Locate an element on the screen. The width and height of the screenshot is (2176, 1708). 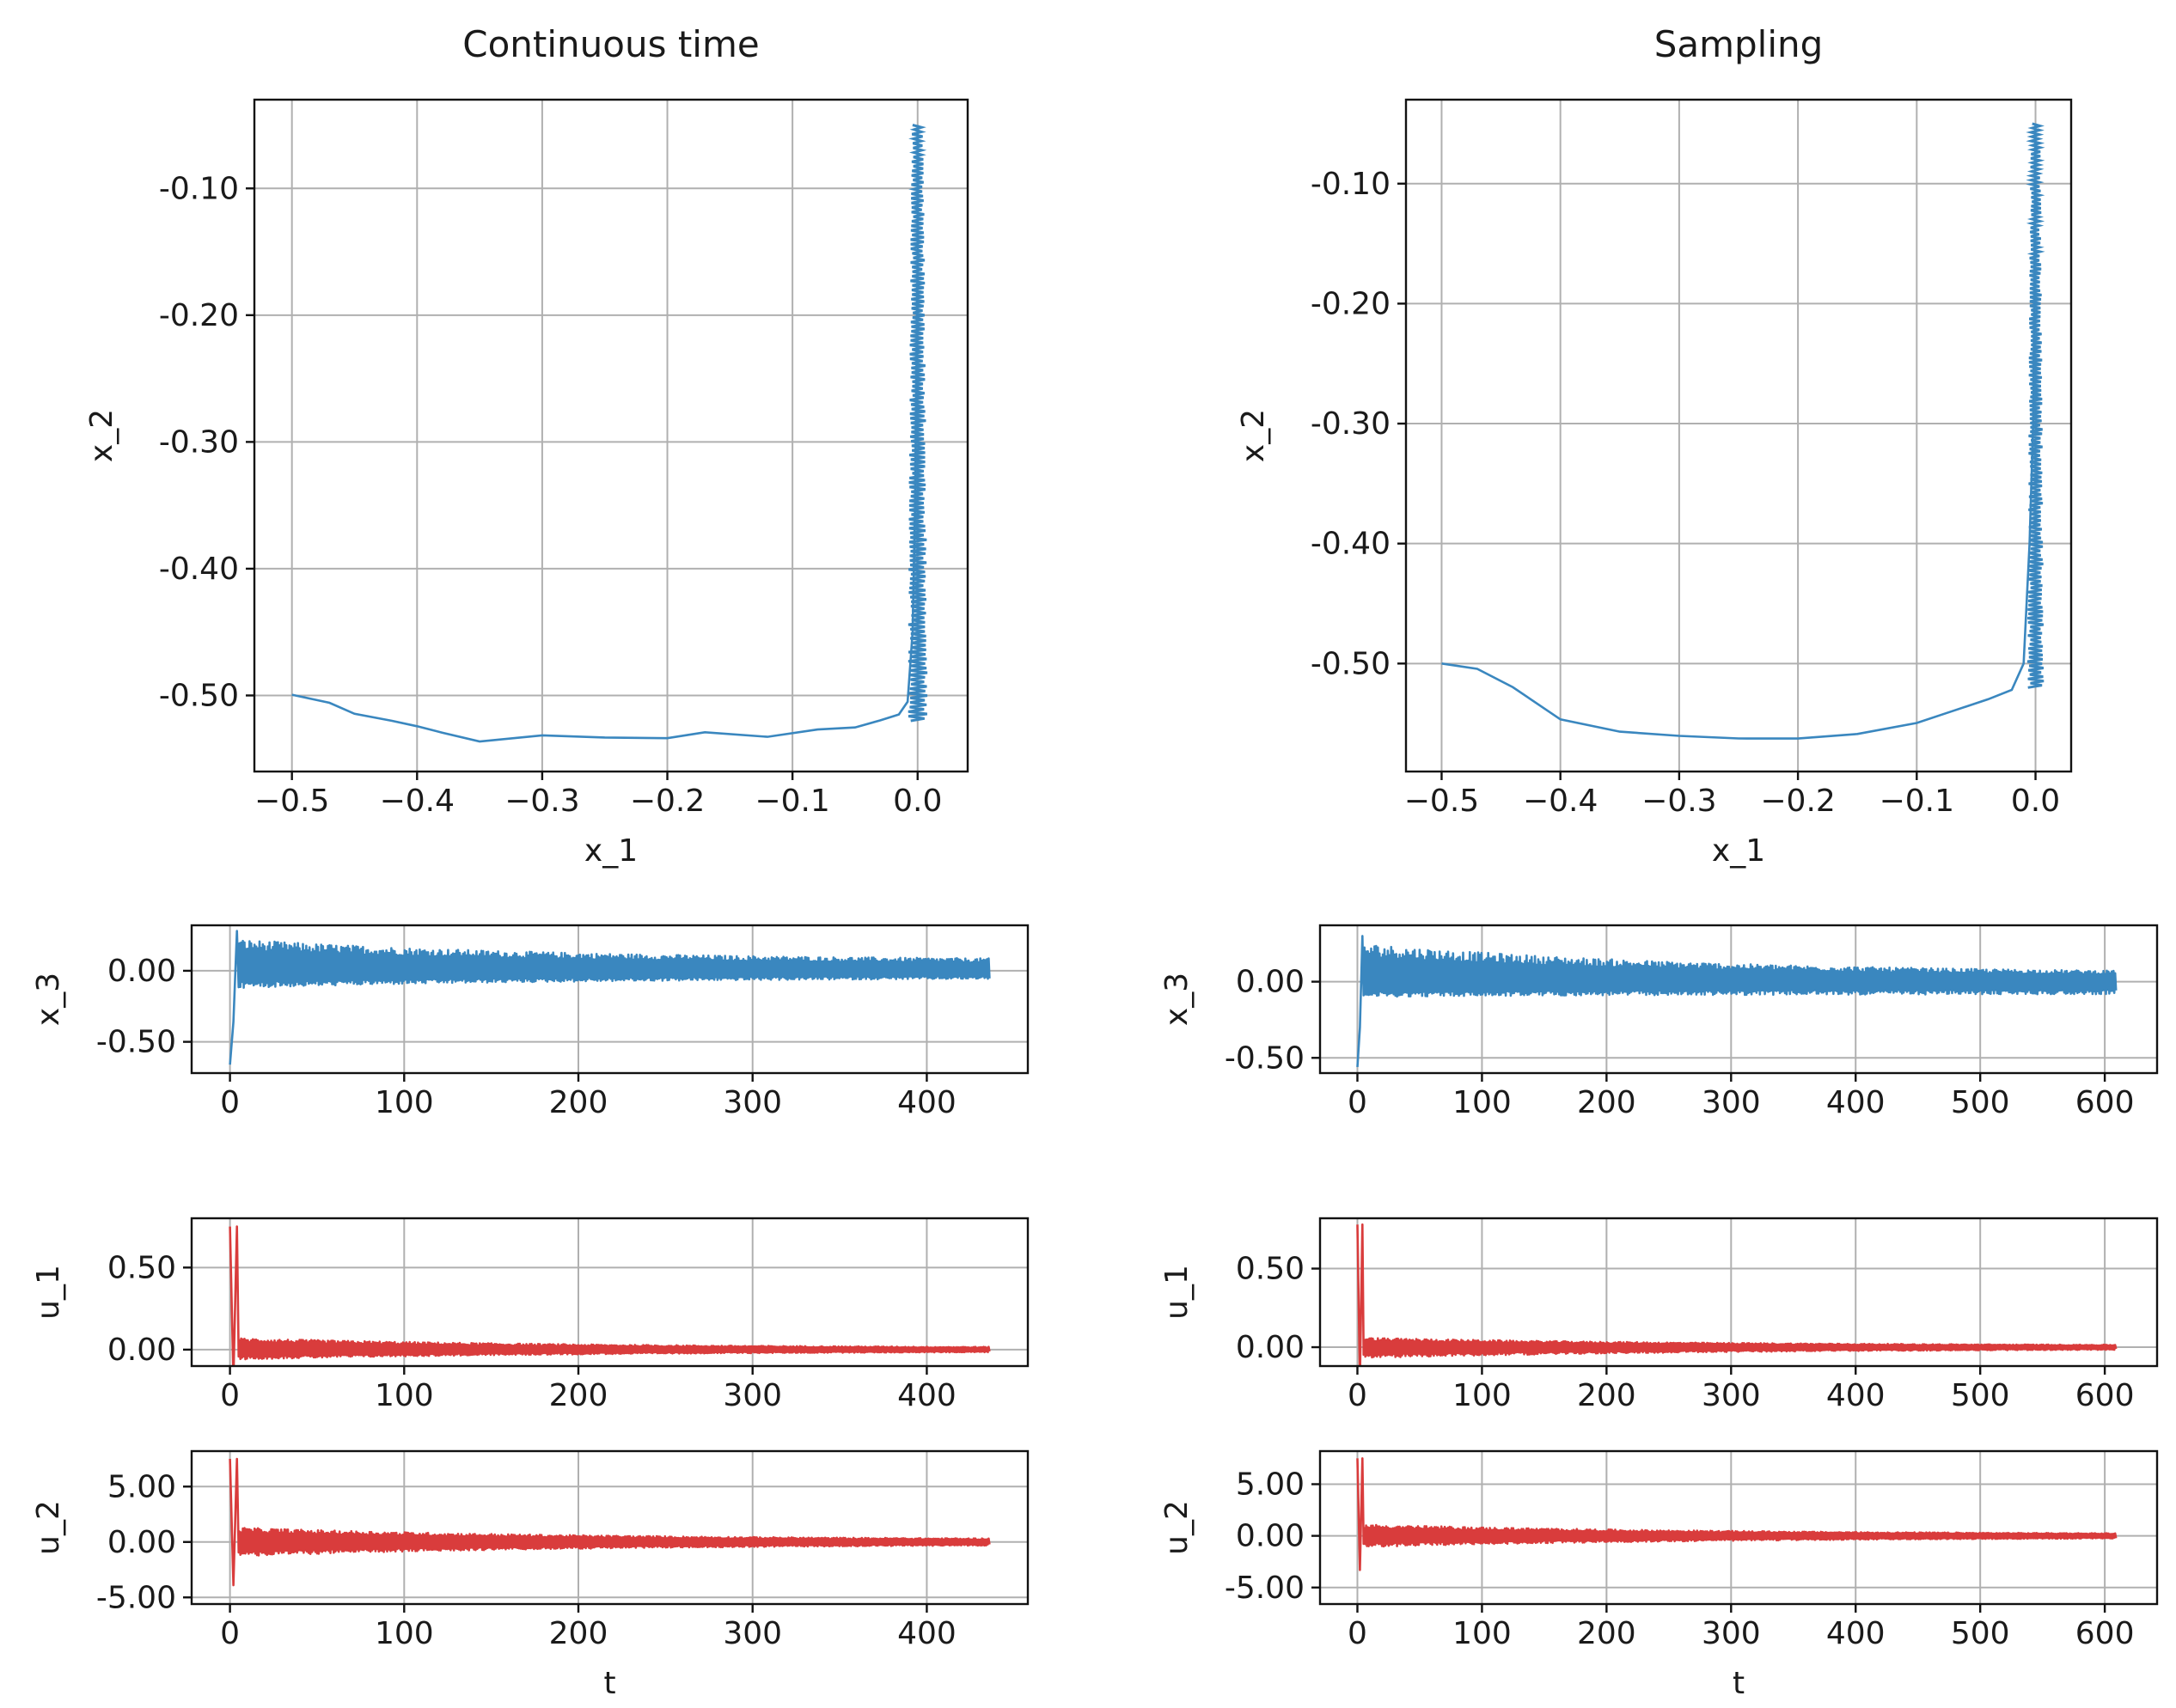
panel-title: Continuous time is located at coordinates (610, 44).